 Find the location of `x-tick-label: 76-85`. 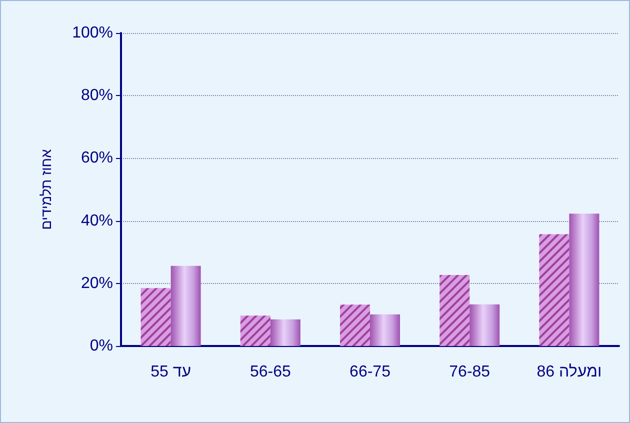

x-tick-label: 76-85 is located at coordinates (469, 372).